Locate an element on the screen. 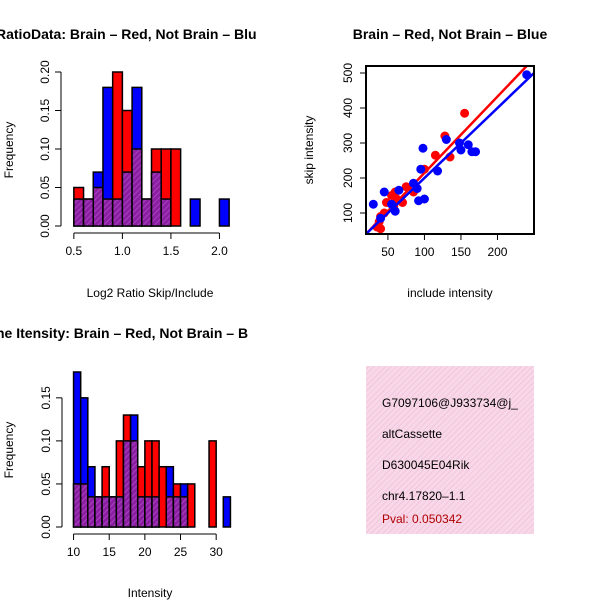 This screenshot has height=600, width=600. scatter-plot-area is located at coordinates (450, 150).